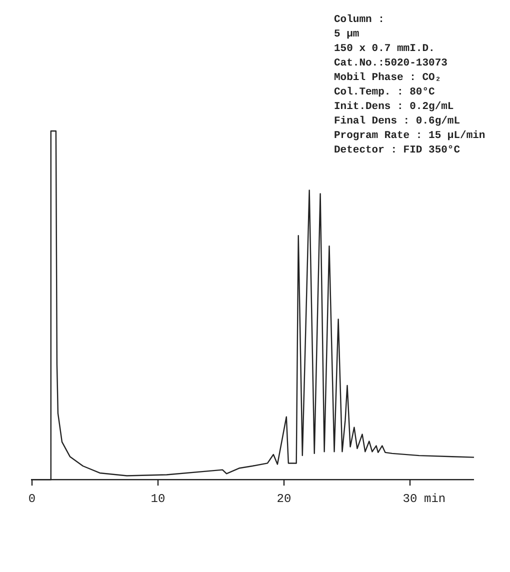  I want to click on text: Final Dens : 0.6g/mL, so click(397, 121).